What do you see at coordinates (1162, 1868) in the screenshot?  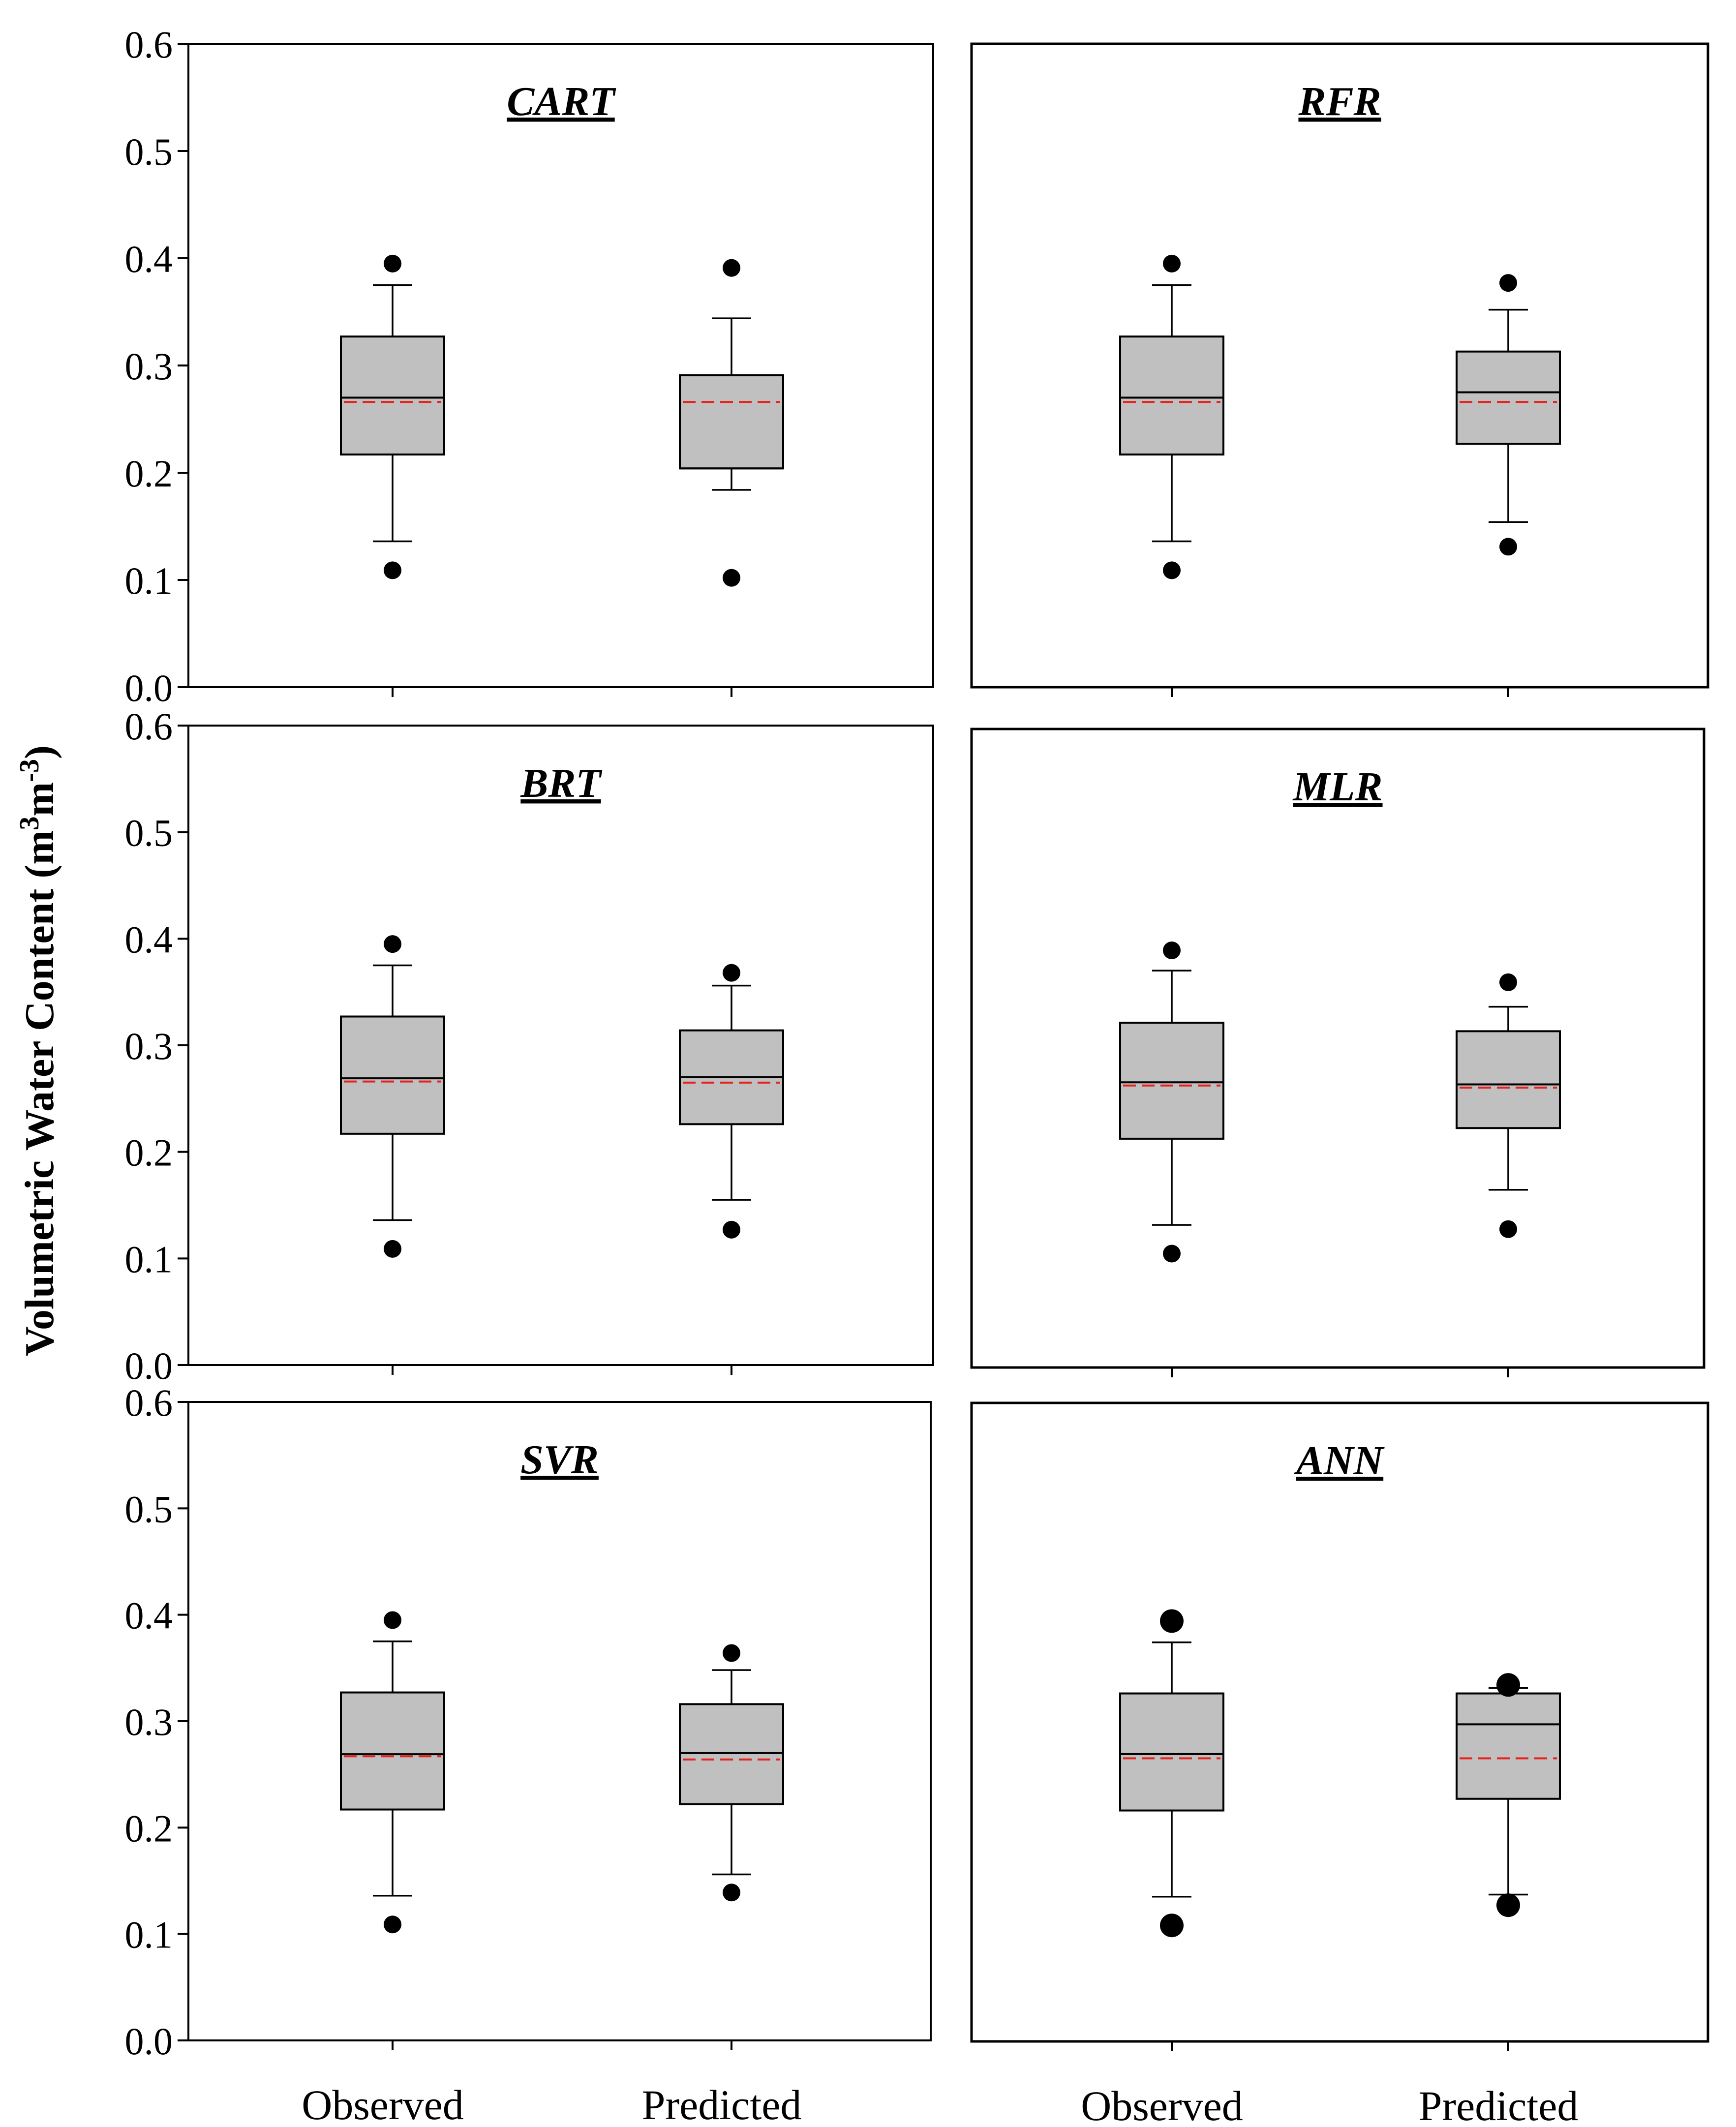 I see `box-ann-observed: Observed` at bounding box center [1162, 1868].